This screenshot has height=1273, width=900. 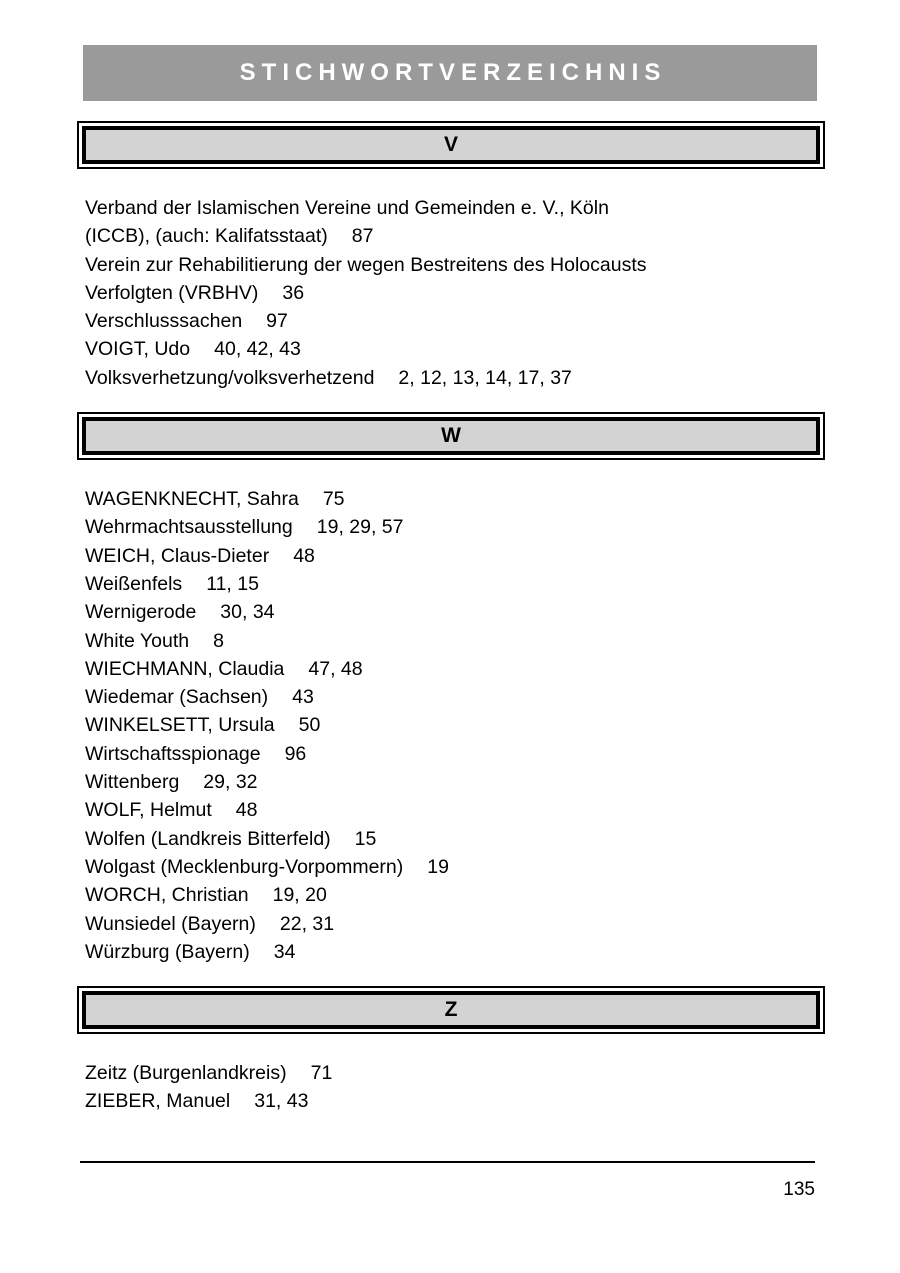 I want to click on index-entry-line: Wolfen (Landkreis Bitterfeld) 15, so click(x=455, y=839).